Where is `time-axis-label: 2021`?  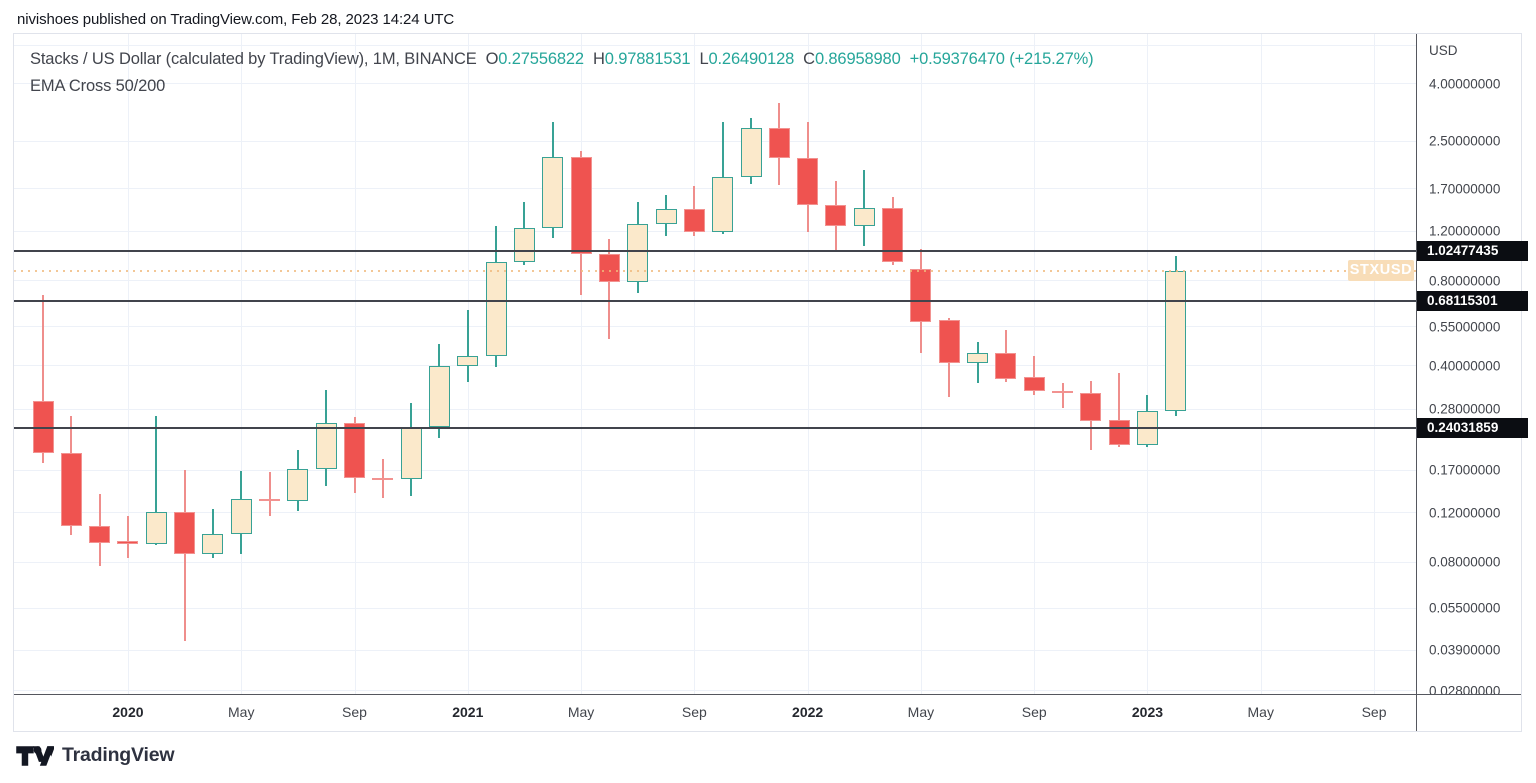 time-axis-label: 2021 is located at coordinates (468, 712).